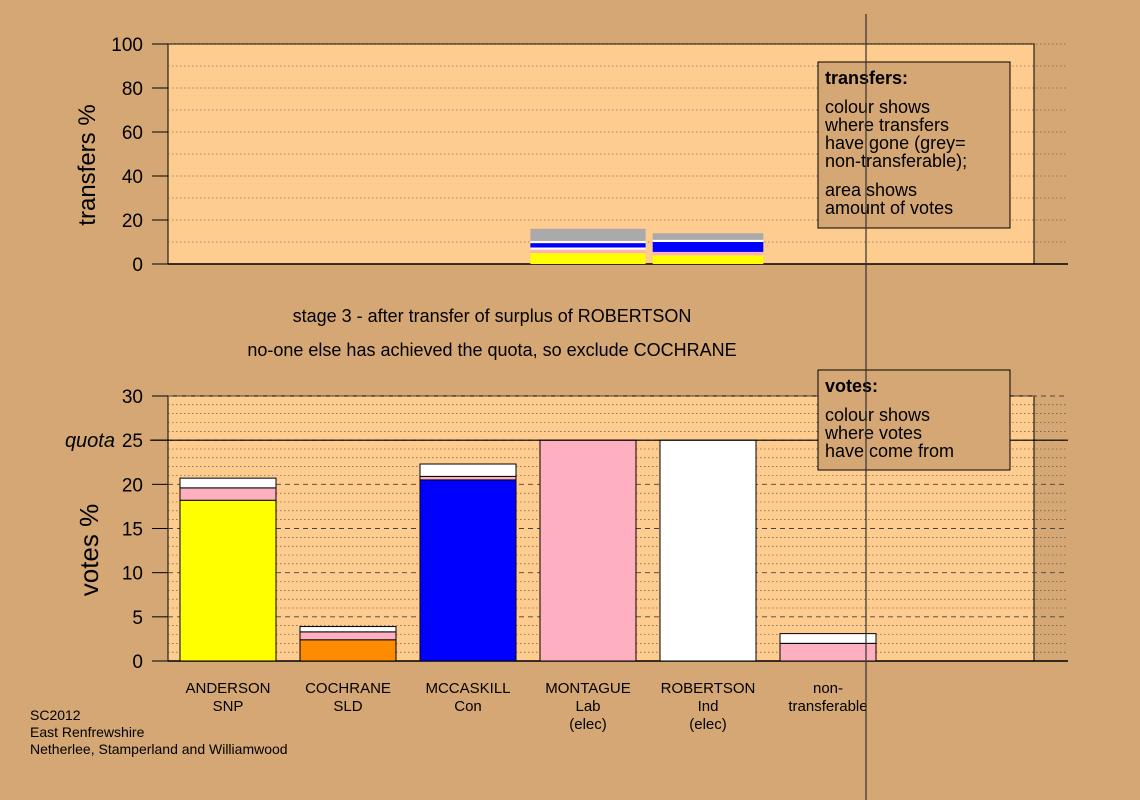 The width and height of the screenshot is (1140, 800). What do you see at coordinates (827, 706) in the screenshot?
I see `category-label: transferable` at bounding box center [827, 706].